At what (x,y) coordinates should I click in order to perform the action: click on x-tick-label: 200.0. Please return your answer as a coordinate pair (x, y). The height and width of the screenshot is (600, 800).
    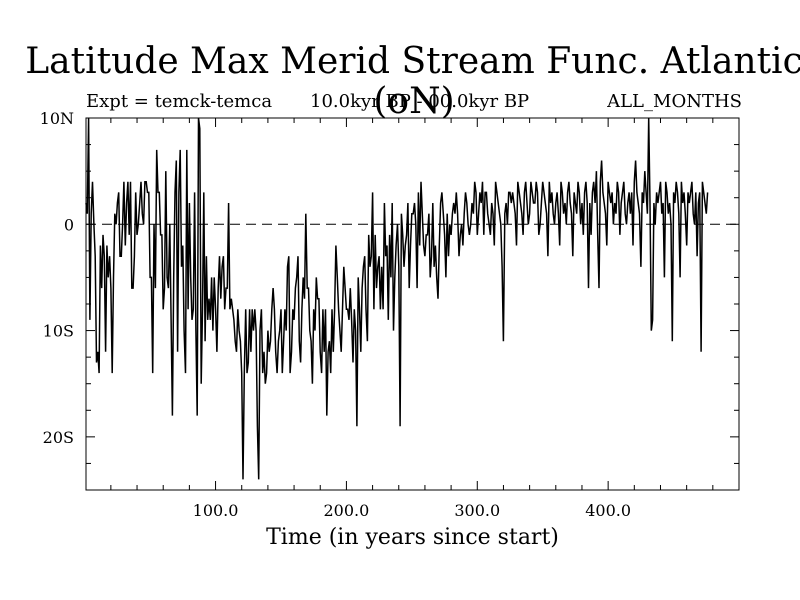
    Looking at the image, I should click on (347, 510).